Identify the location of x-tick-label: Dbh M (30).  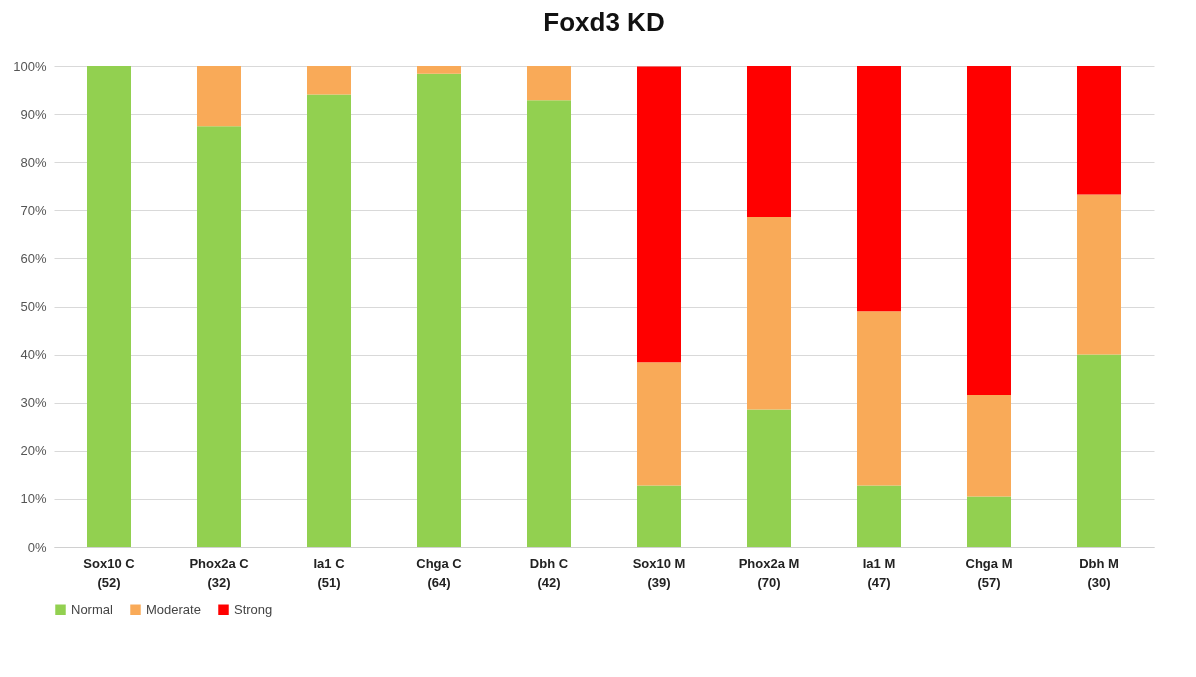
(1099, 572).